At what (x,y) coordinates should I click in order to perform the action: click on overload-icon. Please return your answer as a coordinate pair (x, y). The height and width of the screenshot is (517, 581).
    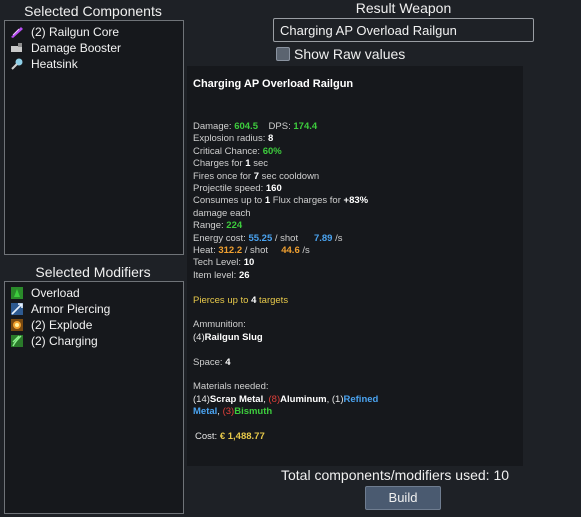
    Looking at the image, I should click on (17, 293).